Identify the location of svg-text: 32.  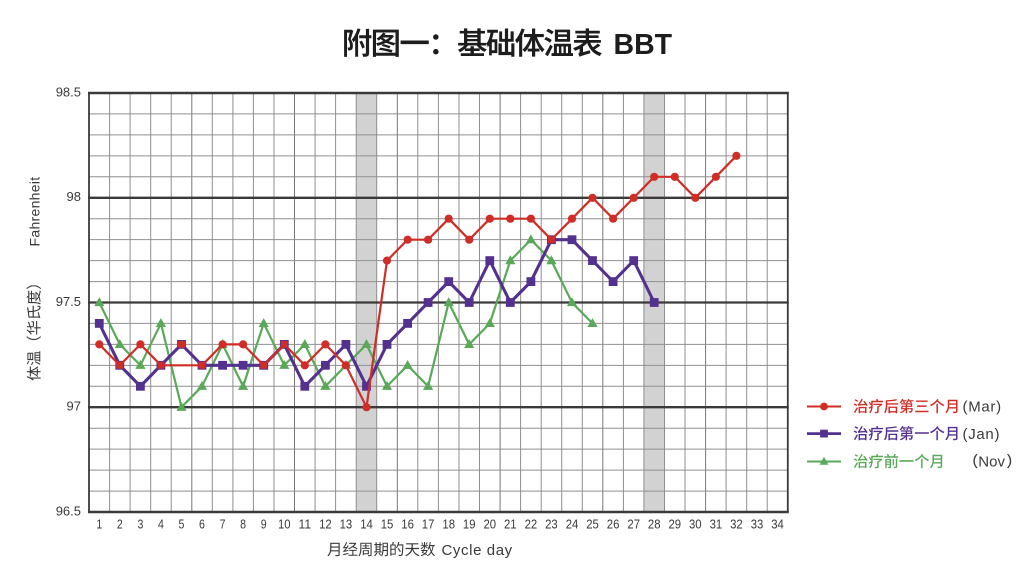
(736, 524).